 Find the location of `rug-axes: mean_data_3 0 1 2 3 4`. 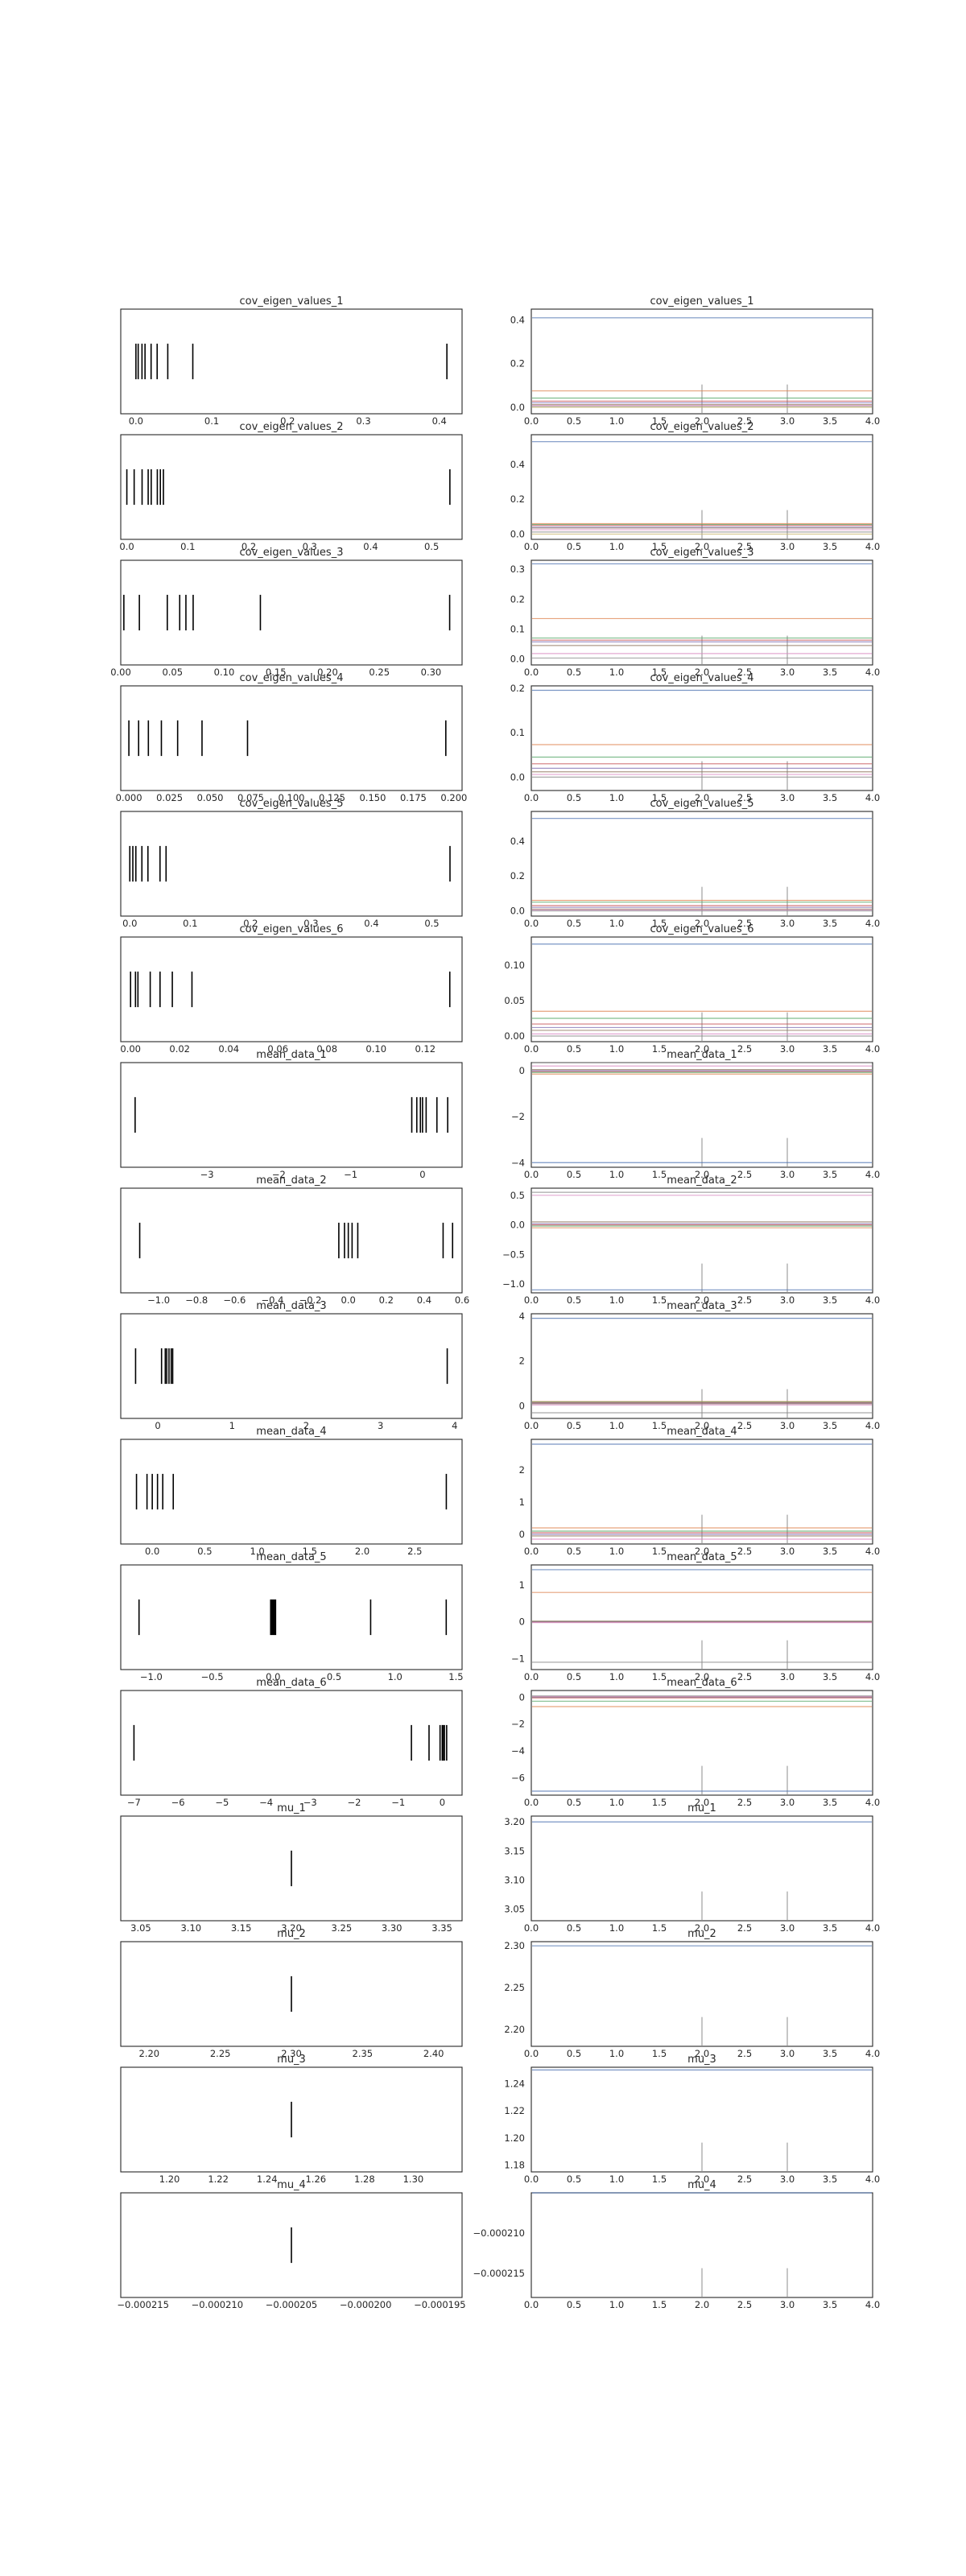

rug-axes: mean_data_3 0 1 2 3 4 is located at coordinates (291, 1365).